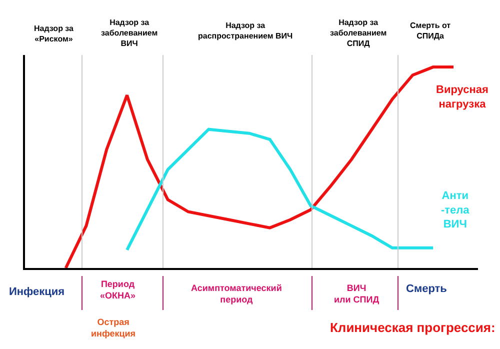 This screenshot has height=349, width=500. I want to click on text: Смерть, so click(427, 289).